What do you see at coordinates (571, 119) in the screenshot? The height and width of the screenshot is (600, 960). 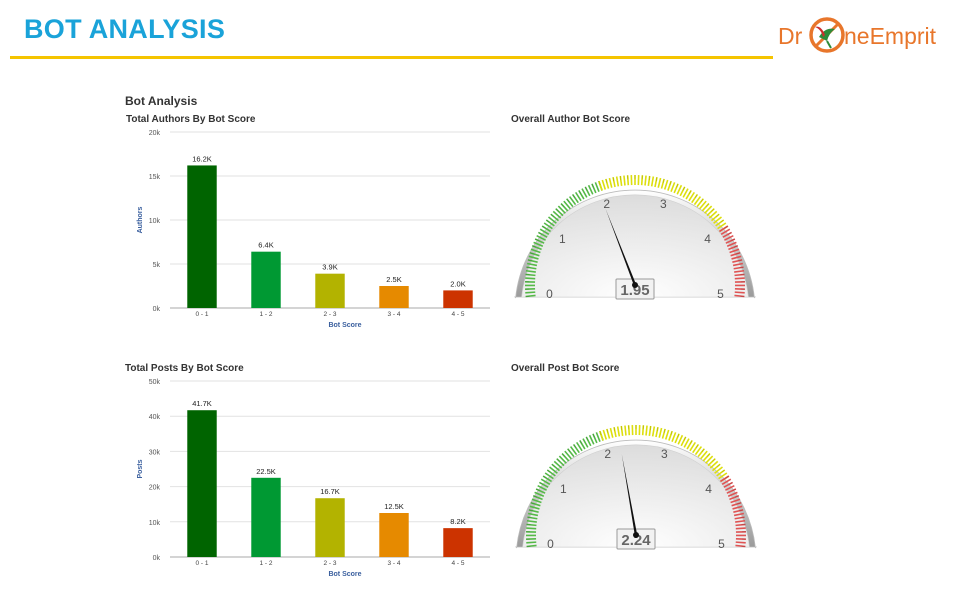 I see `author-gauge-title: Overall Author Bot Score` at bounding box center [571, 119].